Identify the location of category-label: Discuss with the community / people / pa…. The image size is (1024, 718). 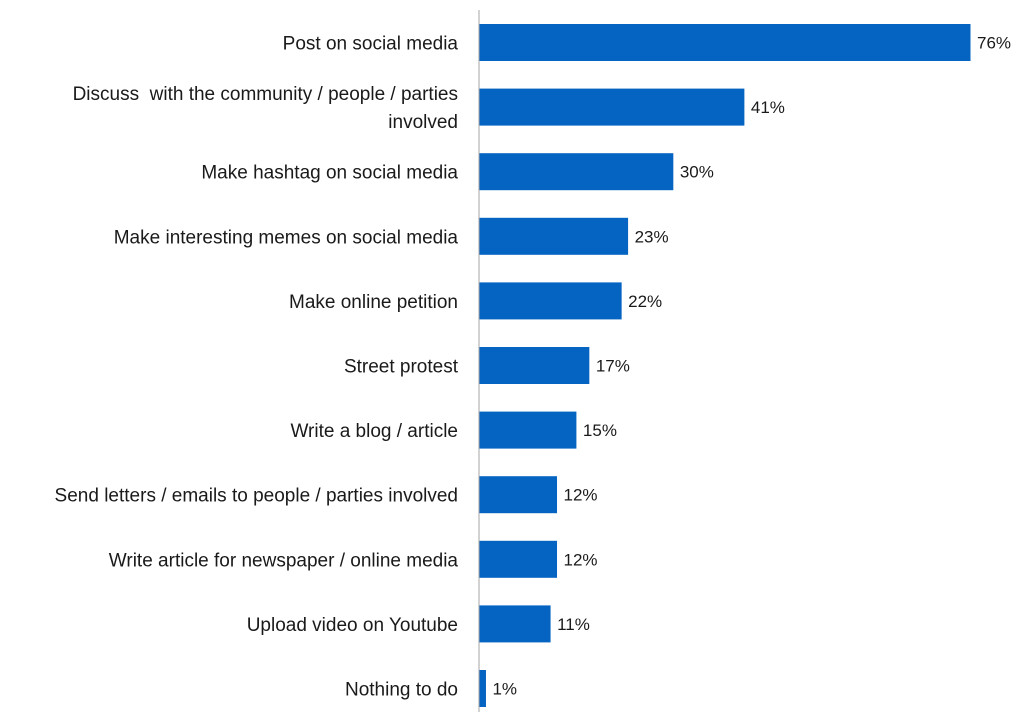
(265, 108).